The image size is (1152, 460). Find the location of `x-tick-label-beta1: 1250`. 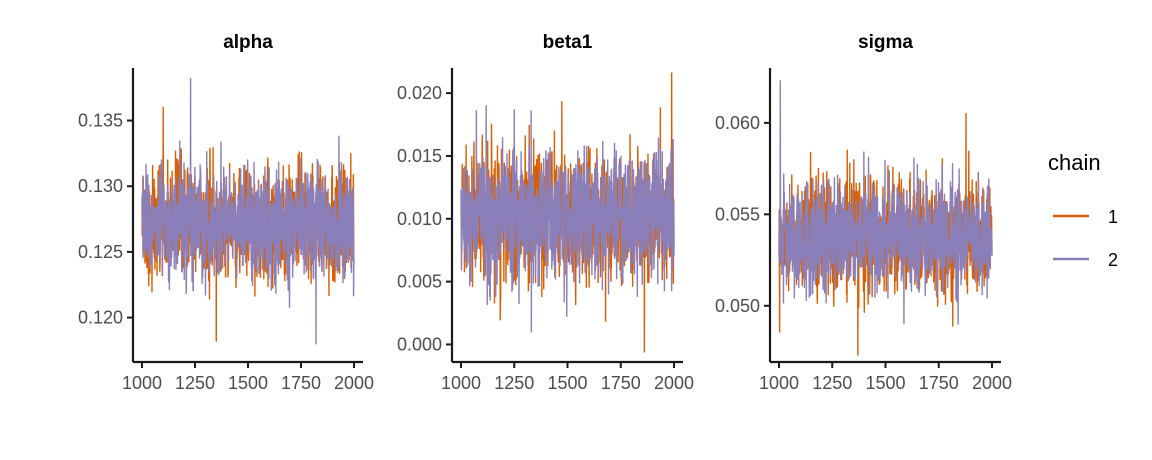

x-tick-label-beta1: 1250 is located at coordinates (514, 383).